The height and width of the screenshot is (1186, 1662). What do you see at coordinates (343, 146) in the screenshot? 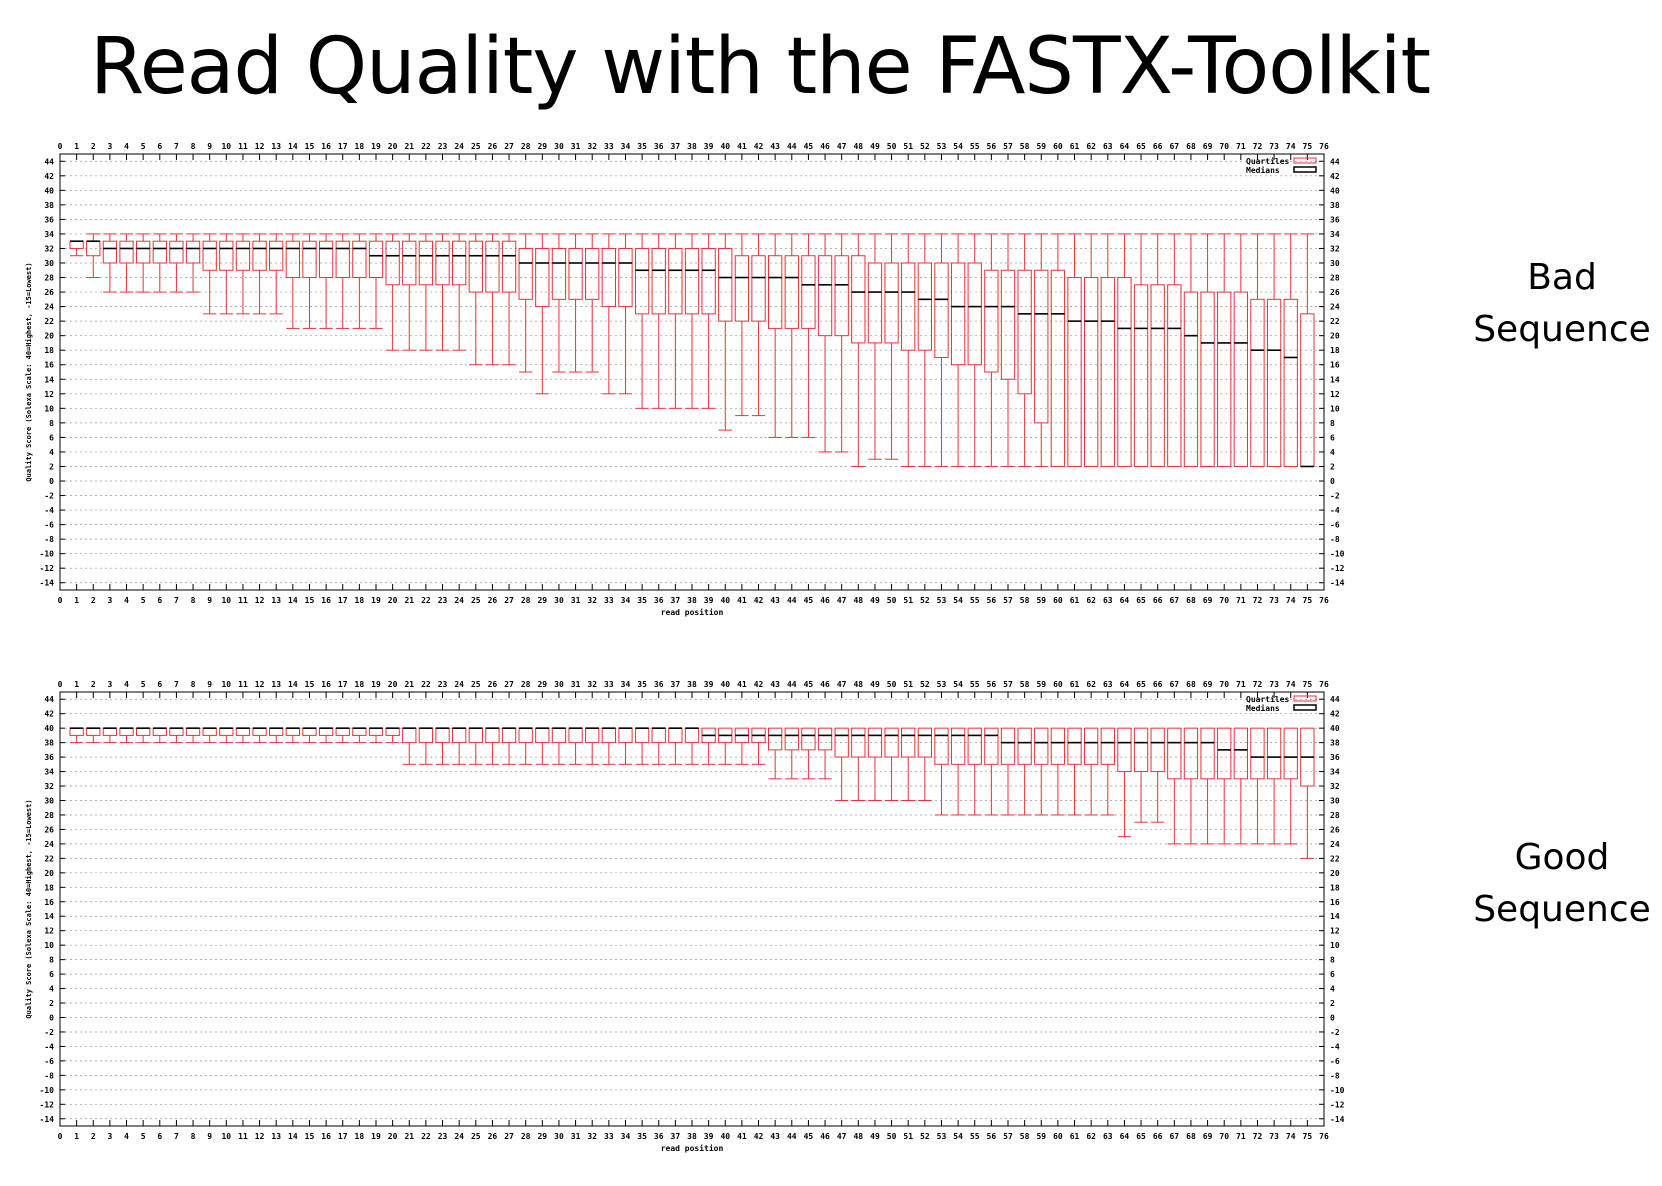
I see `x-tick-label-top: 17` at bounding box center [343, 146].